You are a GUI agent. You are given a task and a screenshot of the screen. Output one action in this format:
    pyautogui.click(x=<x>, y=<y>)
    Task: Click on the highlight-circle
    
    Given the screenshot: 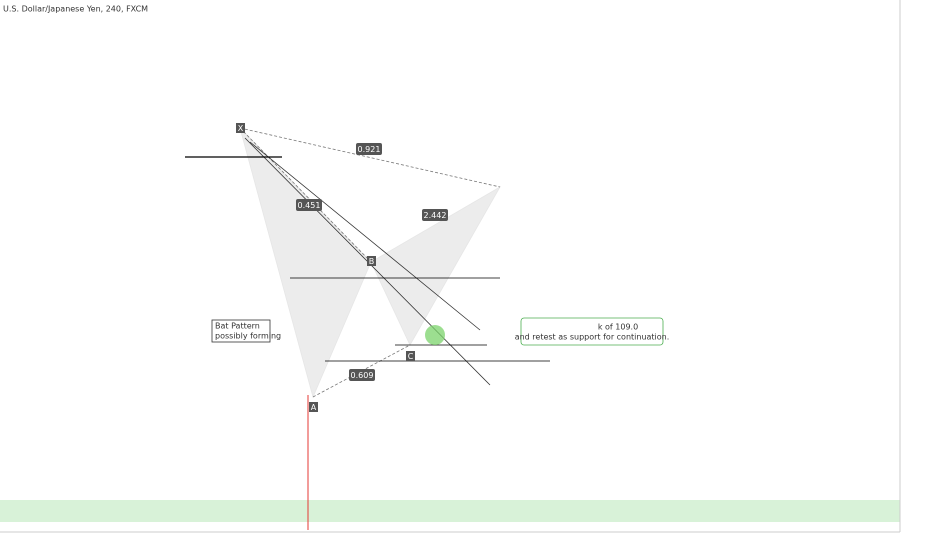 What is the action you would take?
    pyautogui.click(x=435, y=335)
    